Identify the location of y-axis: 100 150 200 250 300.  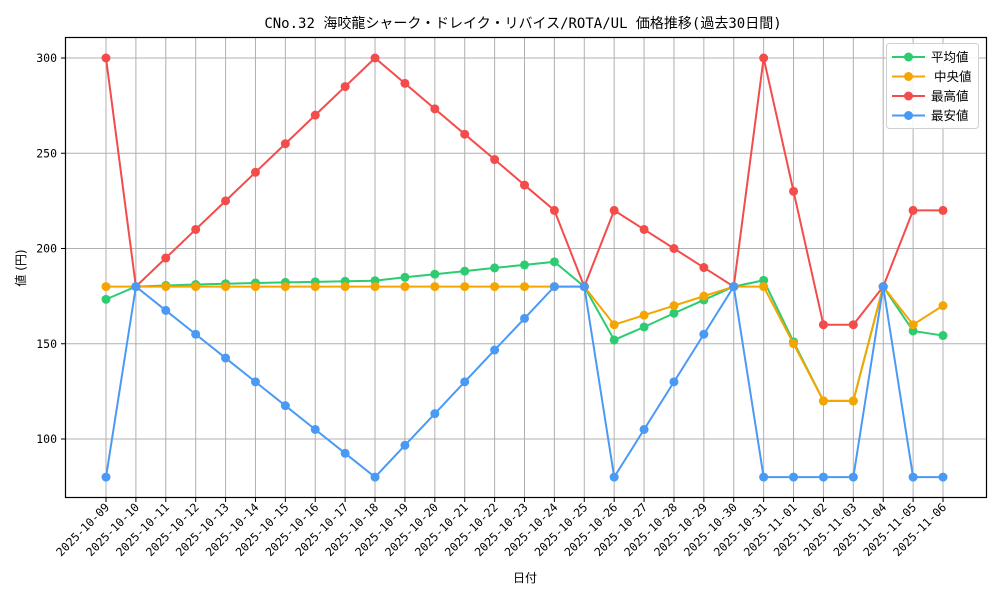
(50, 248).